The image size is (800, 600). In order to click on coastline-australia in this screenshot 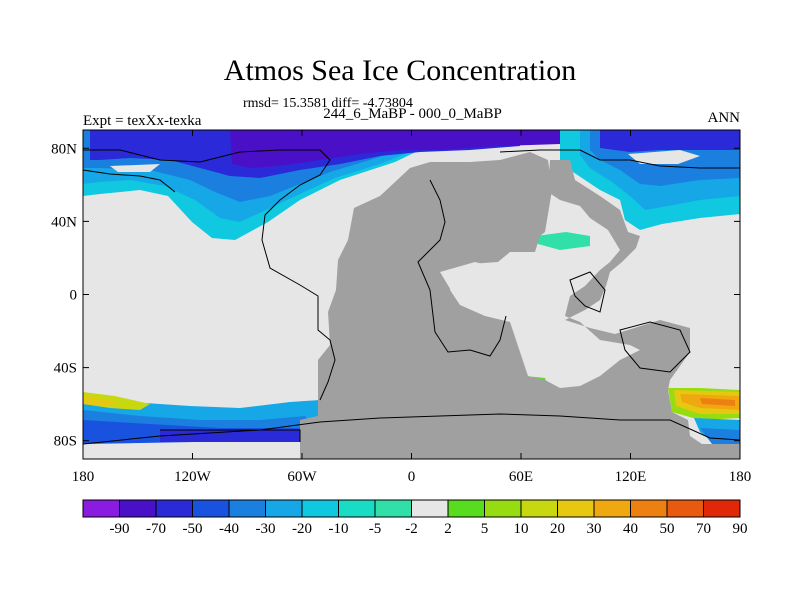, I will do `click(655, 347)`.